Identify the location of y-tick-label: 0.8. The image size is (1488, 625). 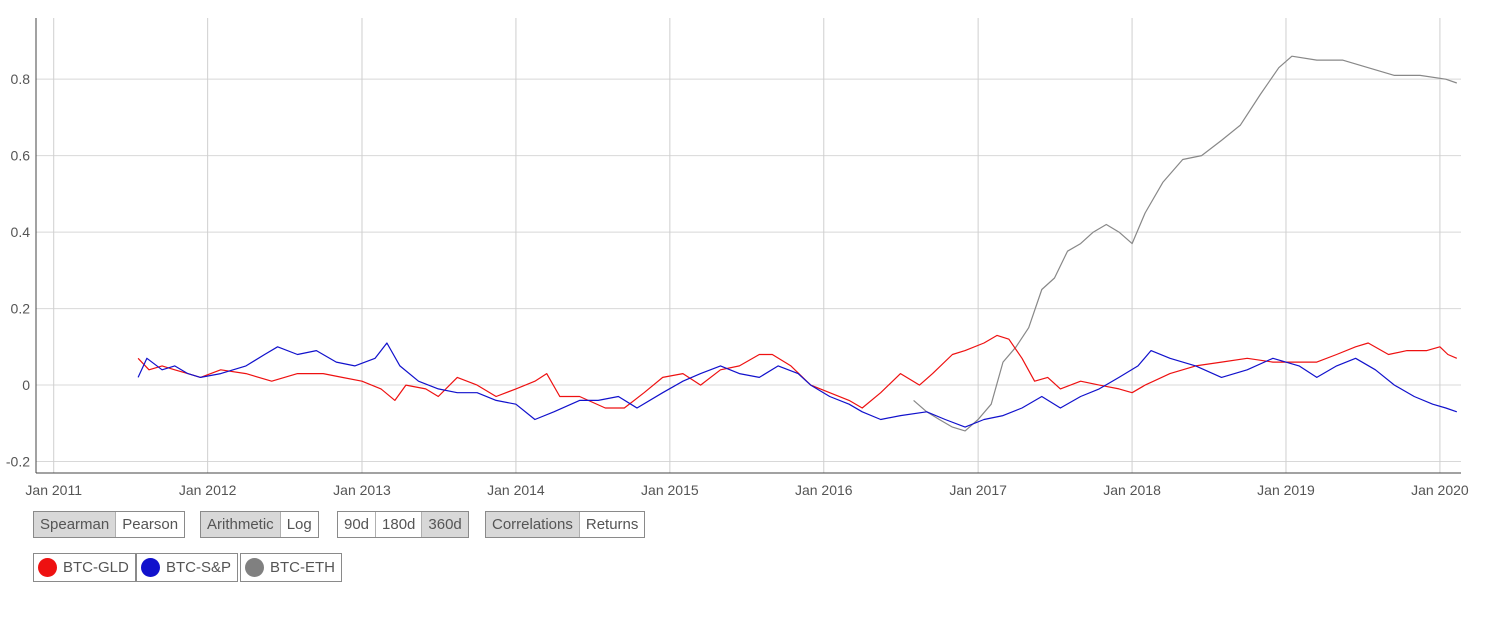
(21, 79).